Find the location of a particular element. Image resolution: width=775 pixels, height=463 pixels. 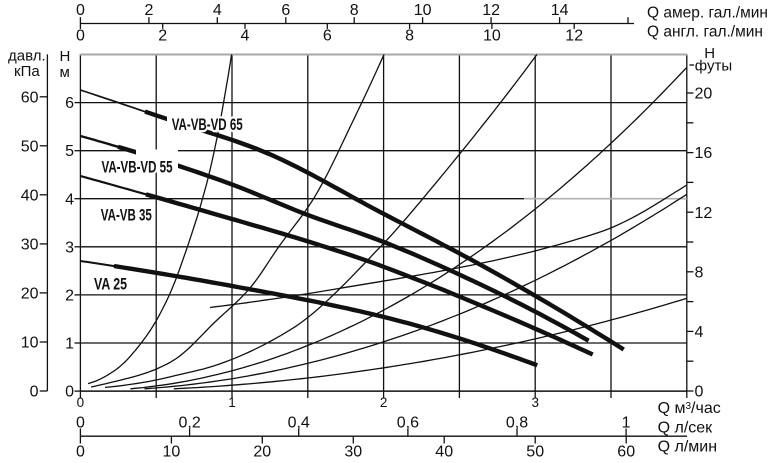

svg-text: Q амер. гал./мин is located at coordinates (707, 12).